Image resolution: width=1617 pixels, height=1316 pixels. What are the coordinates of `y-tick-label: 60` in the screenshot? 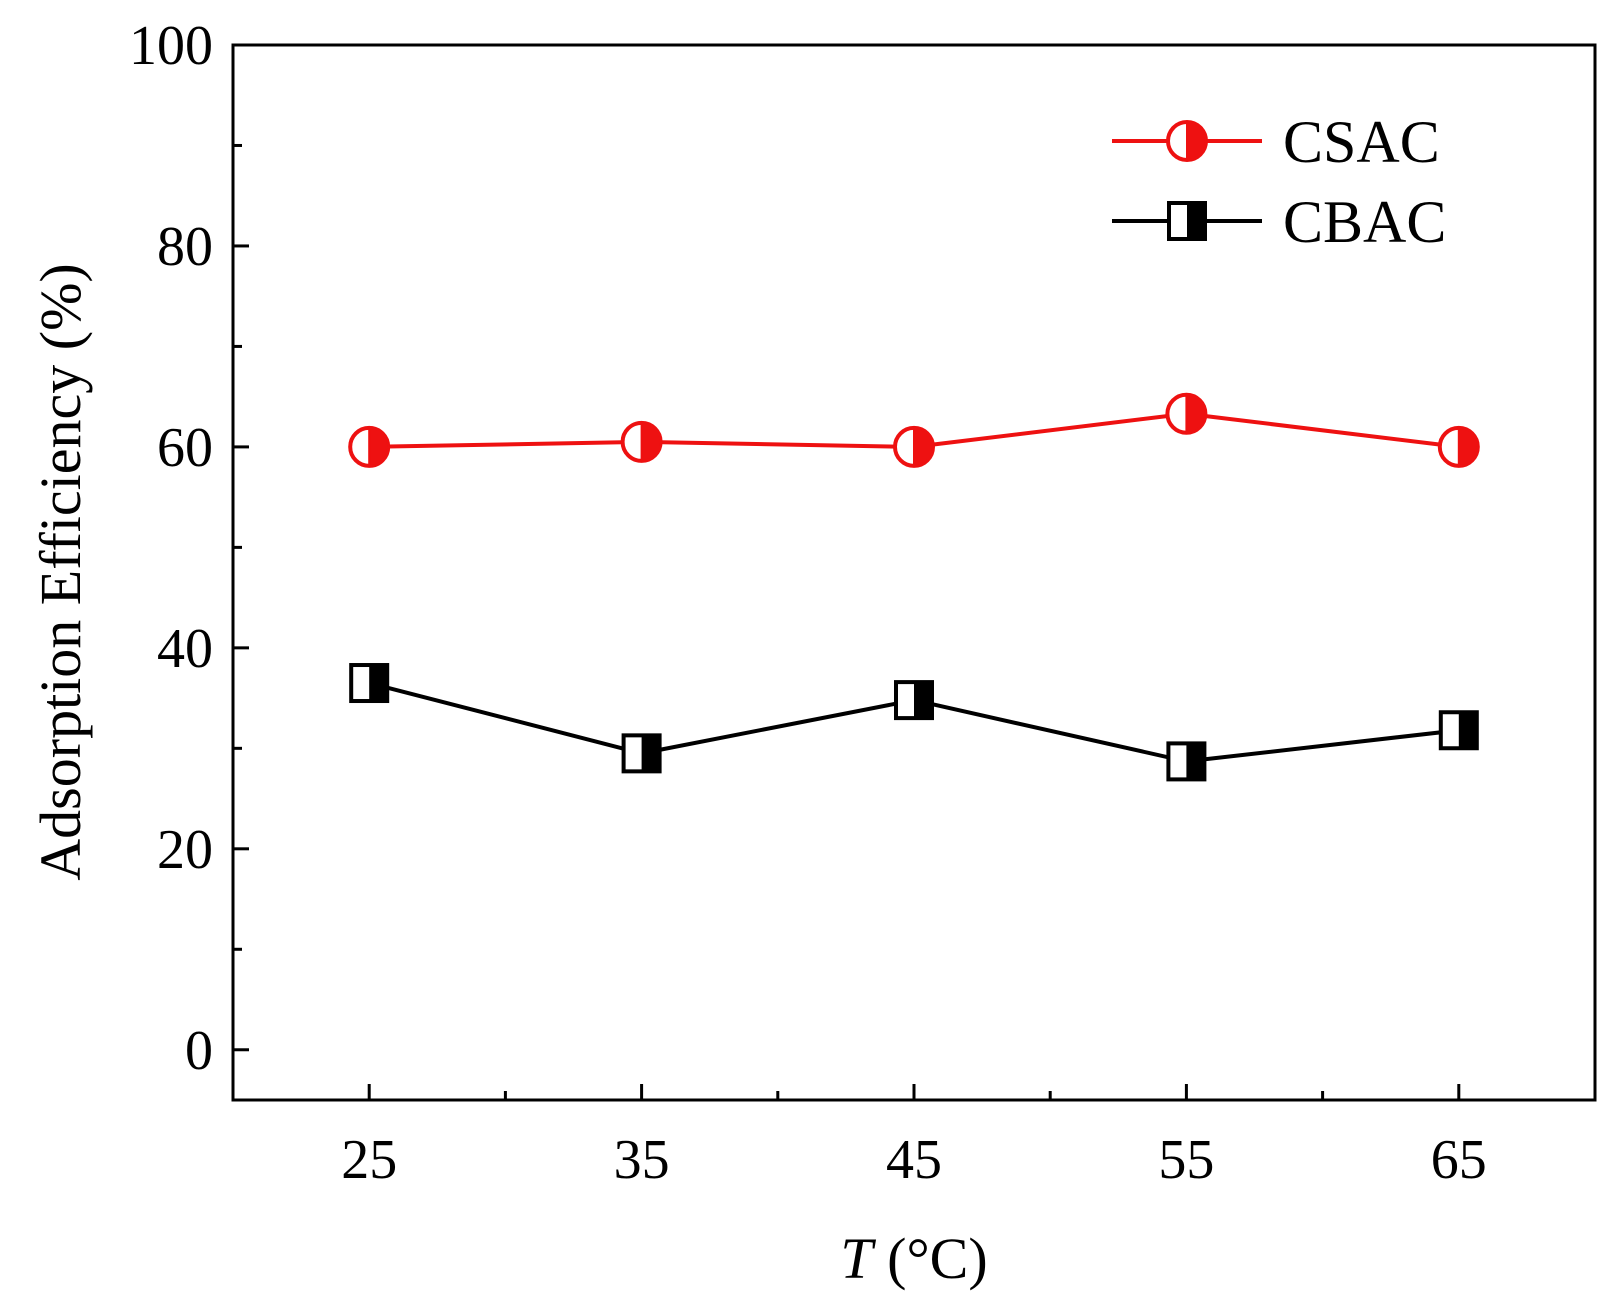 It's located at (185, 448).